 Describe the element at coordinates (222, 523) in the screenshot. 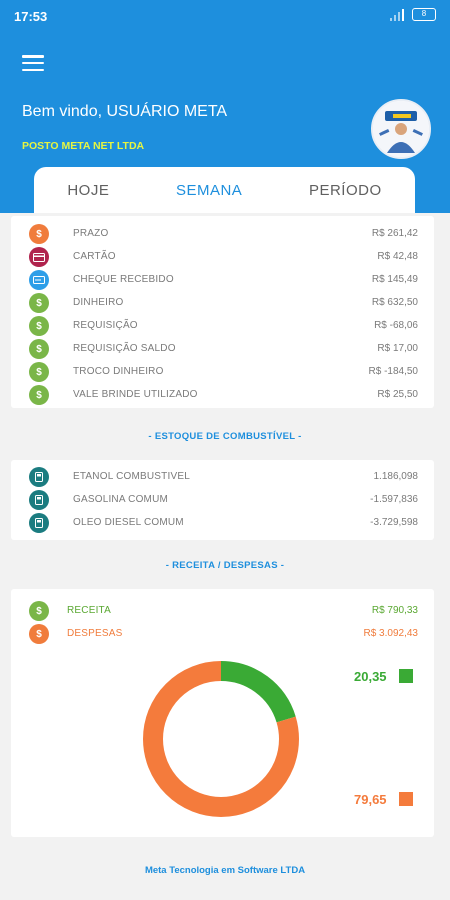

I see `list-item: OLEO DIESEL COMUM -3.729,598` at that location.